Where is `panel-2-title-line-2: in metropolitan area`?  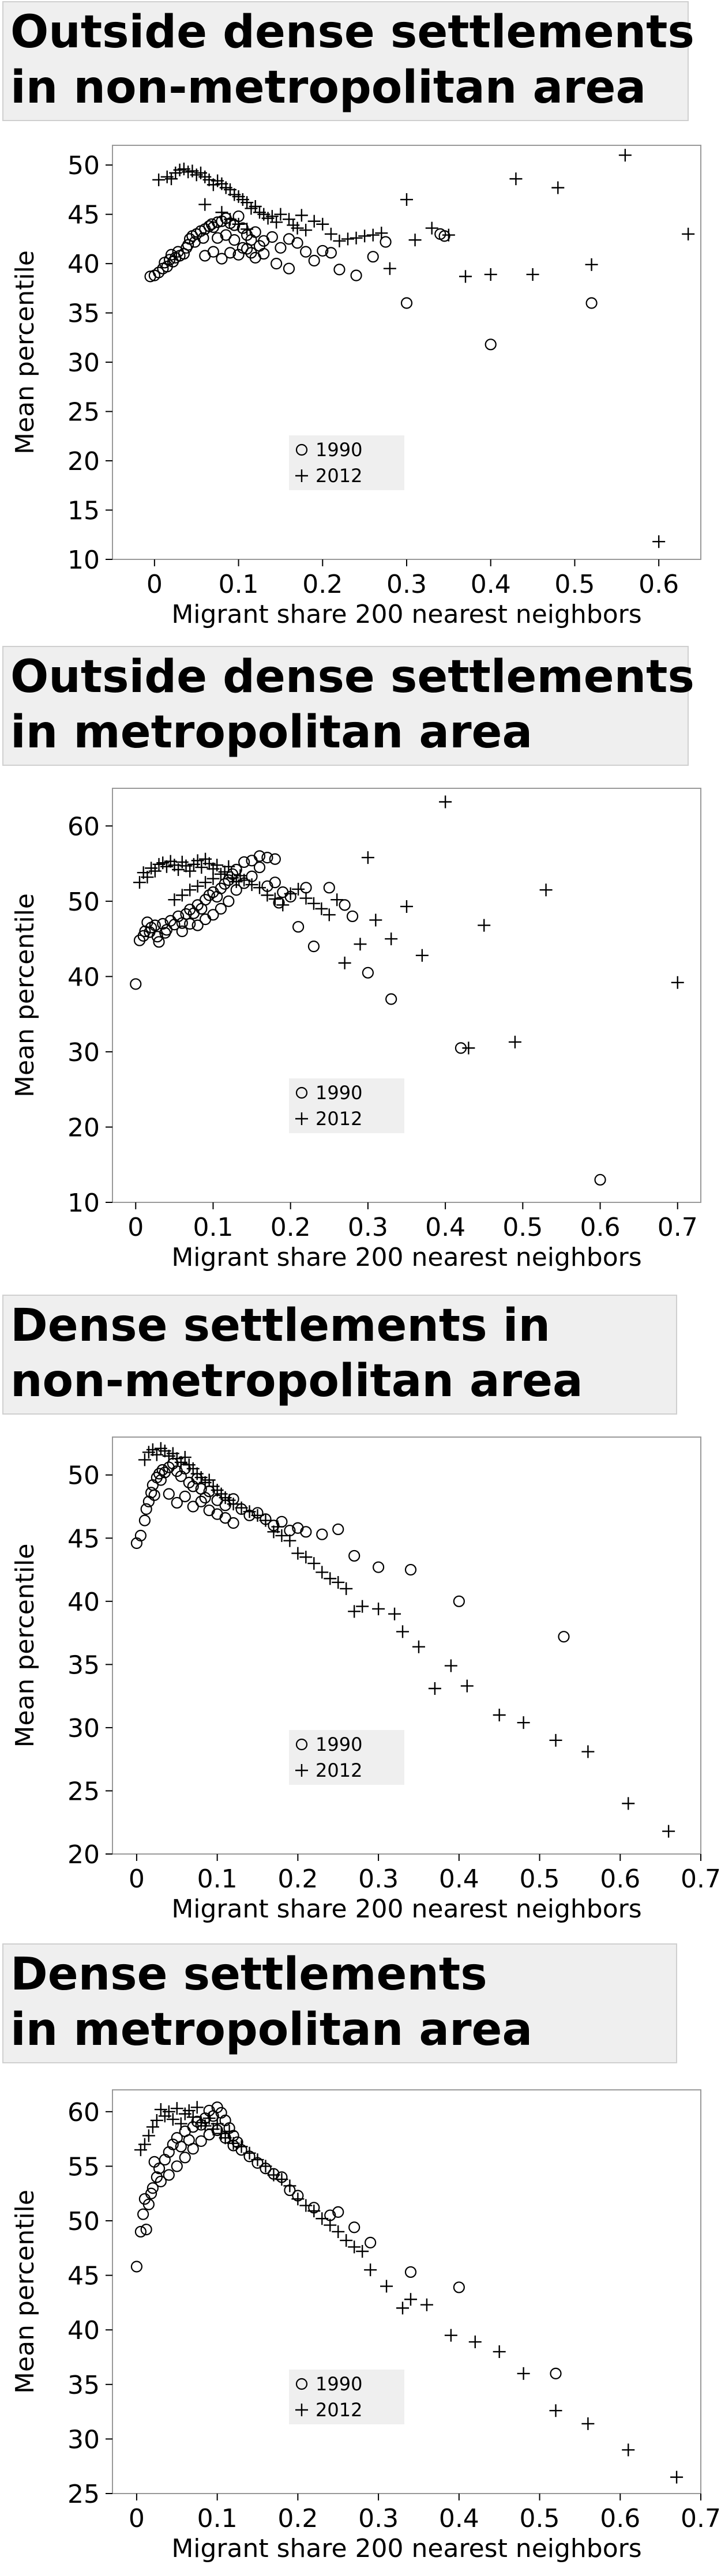 panel-2-title-line-2: in metropolitan area is located at coordinates (271, 732).